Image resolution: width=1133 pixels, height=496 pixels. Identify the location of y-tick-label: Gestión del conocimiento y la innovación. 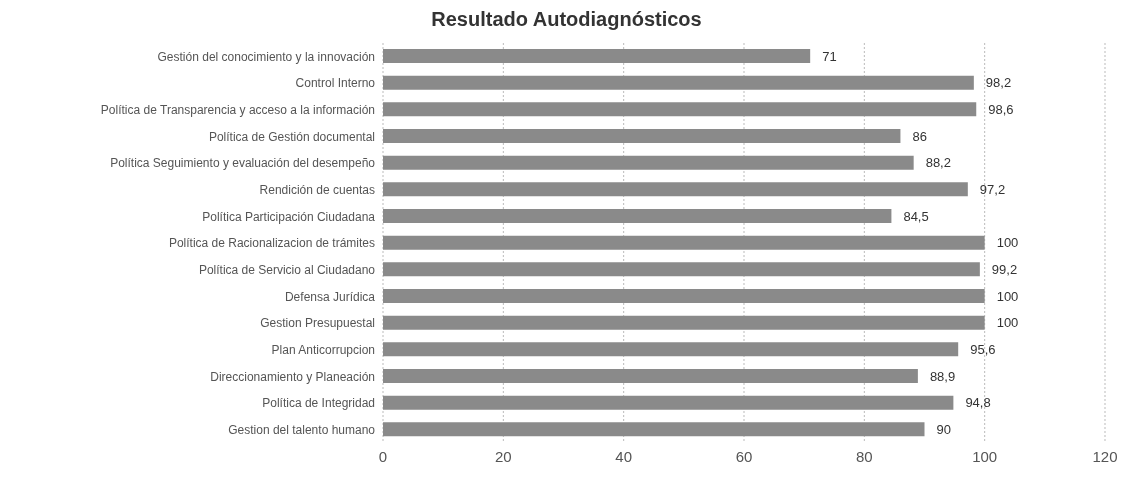
(266, 56).